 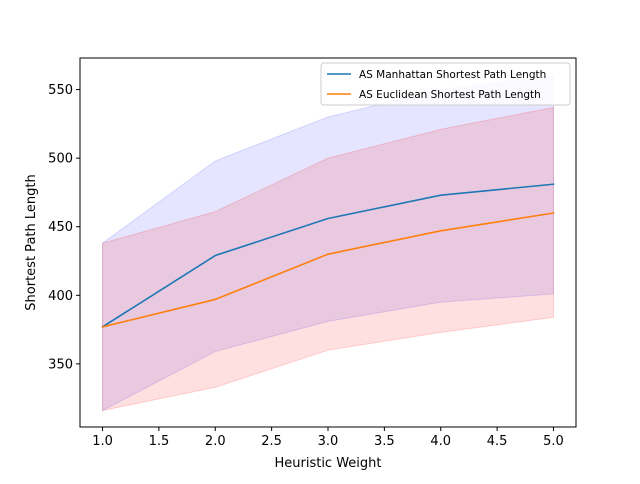 What do you see at coordinates (553, 441) in the screenshot?
I see `x-tick-label: 5.0` at bounding box center [553, 441].